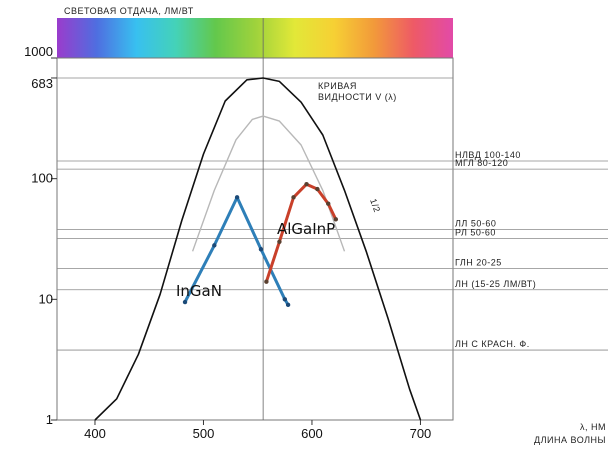 This screenshot has width=612, height=449. Describe the element at coordinates (199, 291) in the screenshot. I see `series-label-ingan: InGaN` at that location.